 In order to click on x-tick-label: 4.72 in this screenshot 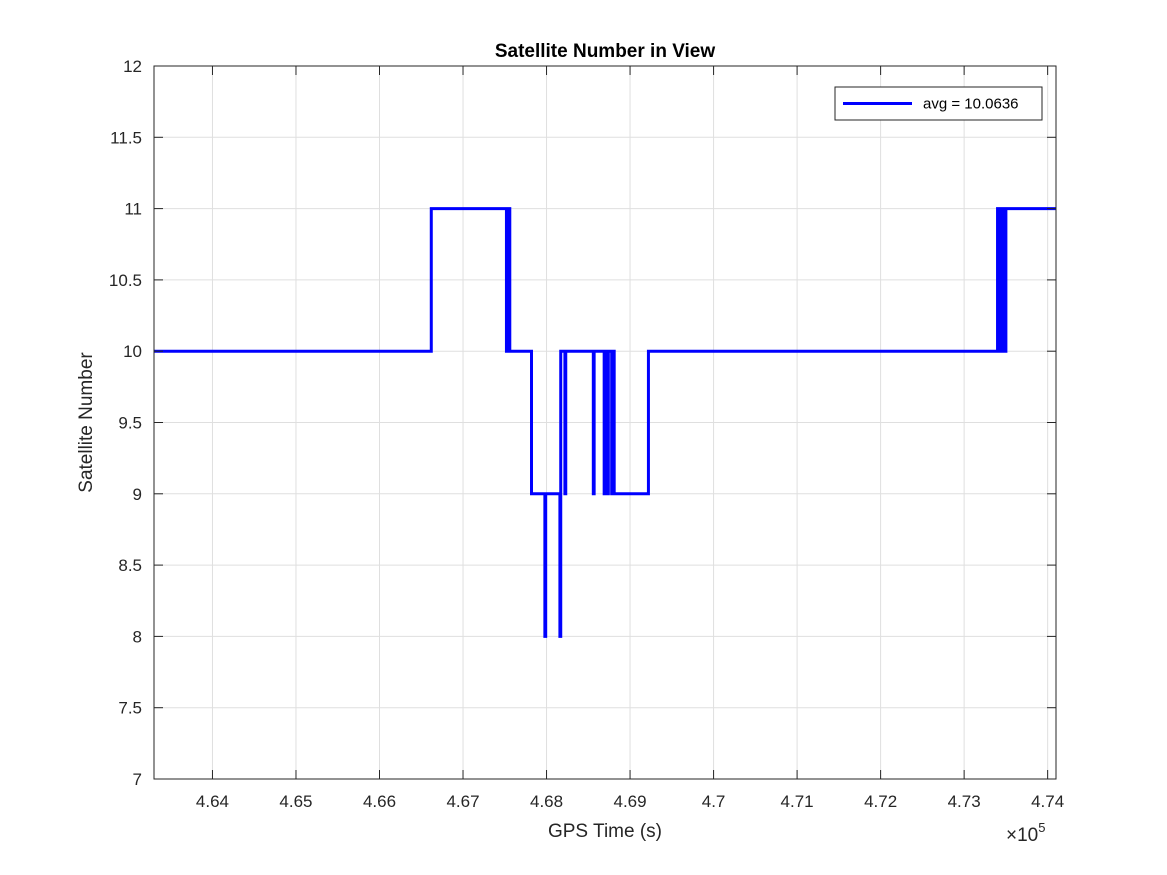, I will do `click(880, 801)`.